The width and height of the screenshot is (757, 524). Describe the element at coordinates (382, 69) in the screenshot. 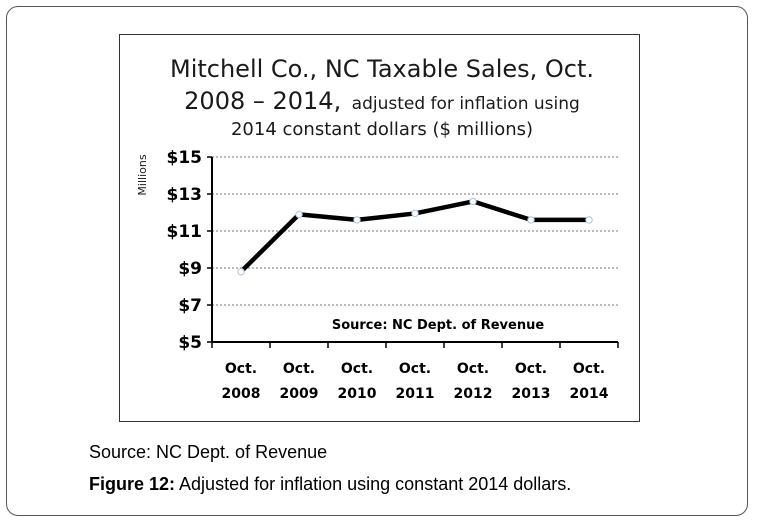

I see `chart-title-line1: Mitchell Co., NC Taxable Sales, Oct.` at that location.